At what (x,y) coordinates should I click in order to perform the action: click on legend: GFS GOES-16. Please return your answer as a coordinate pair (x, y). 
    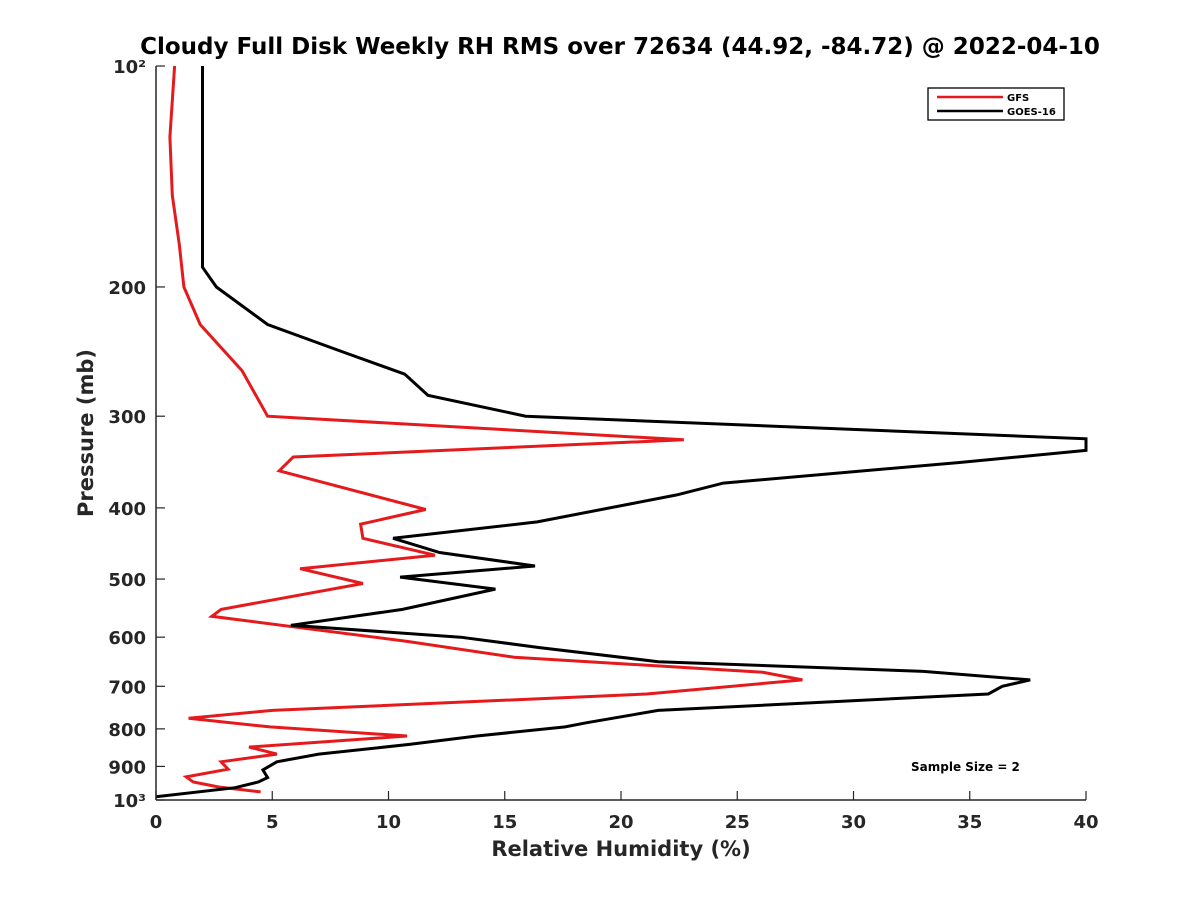
    Looking at the image, I should click on (996, 104).